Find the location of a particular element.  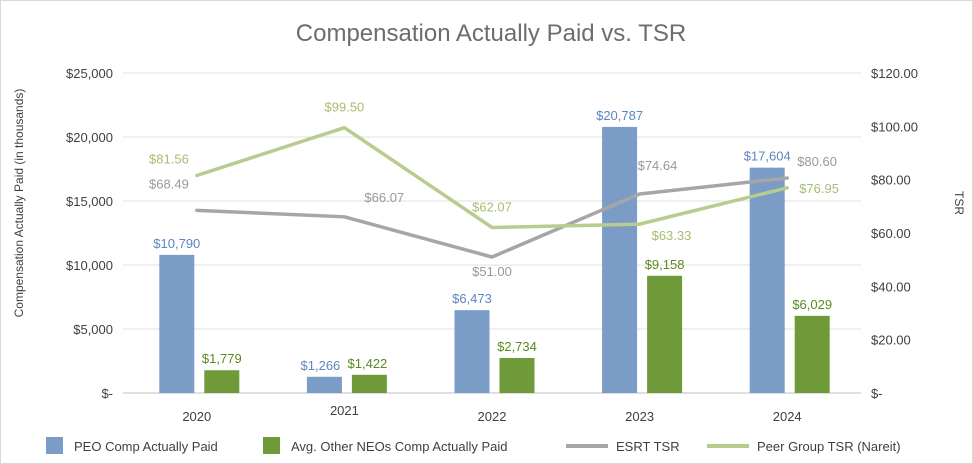

bar-data-label: $1,779 is located at coordinates (222, 358).